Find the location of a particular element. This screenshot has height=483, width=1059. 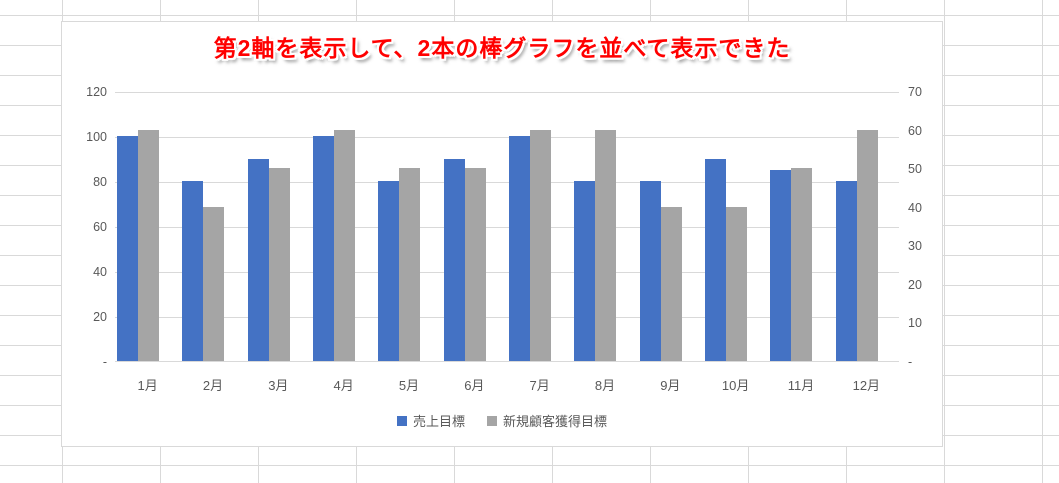

secondary-axis-tick-label: - is located at coordinates (910, 362).